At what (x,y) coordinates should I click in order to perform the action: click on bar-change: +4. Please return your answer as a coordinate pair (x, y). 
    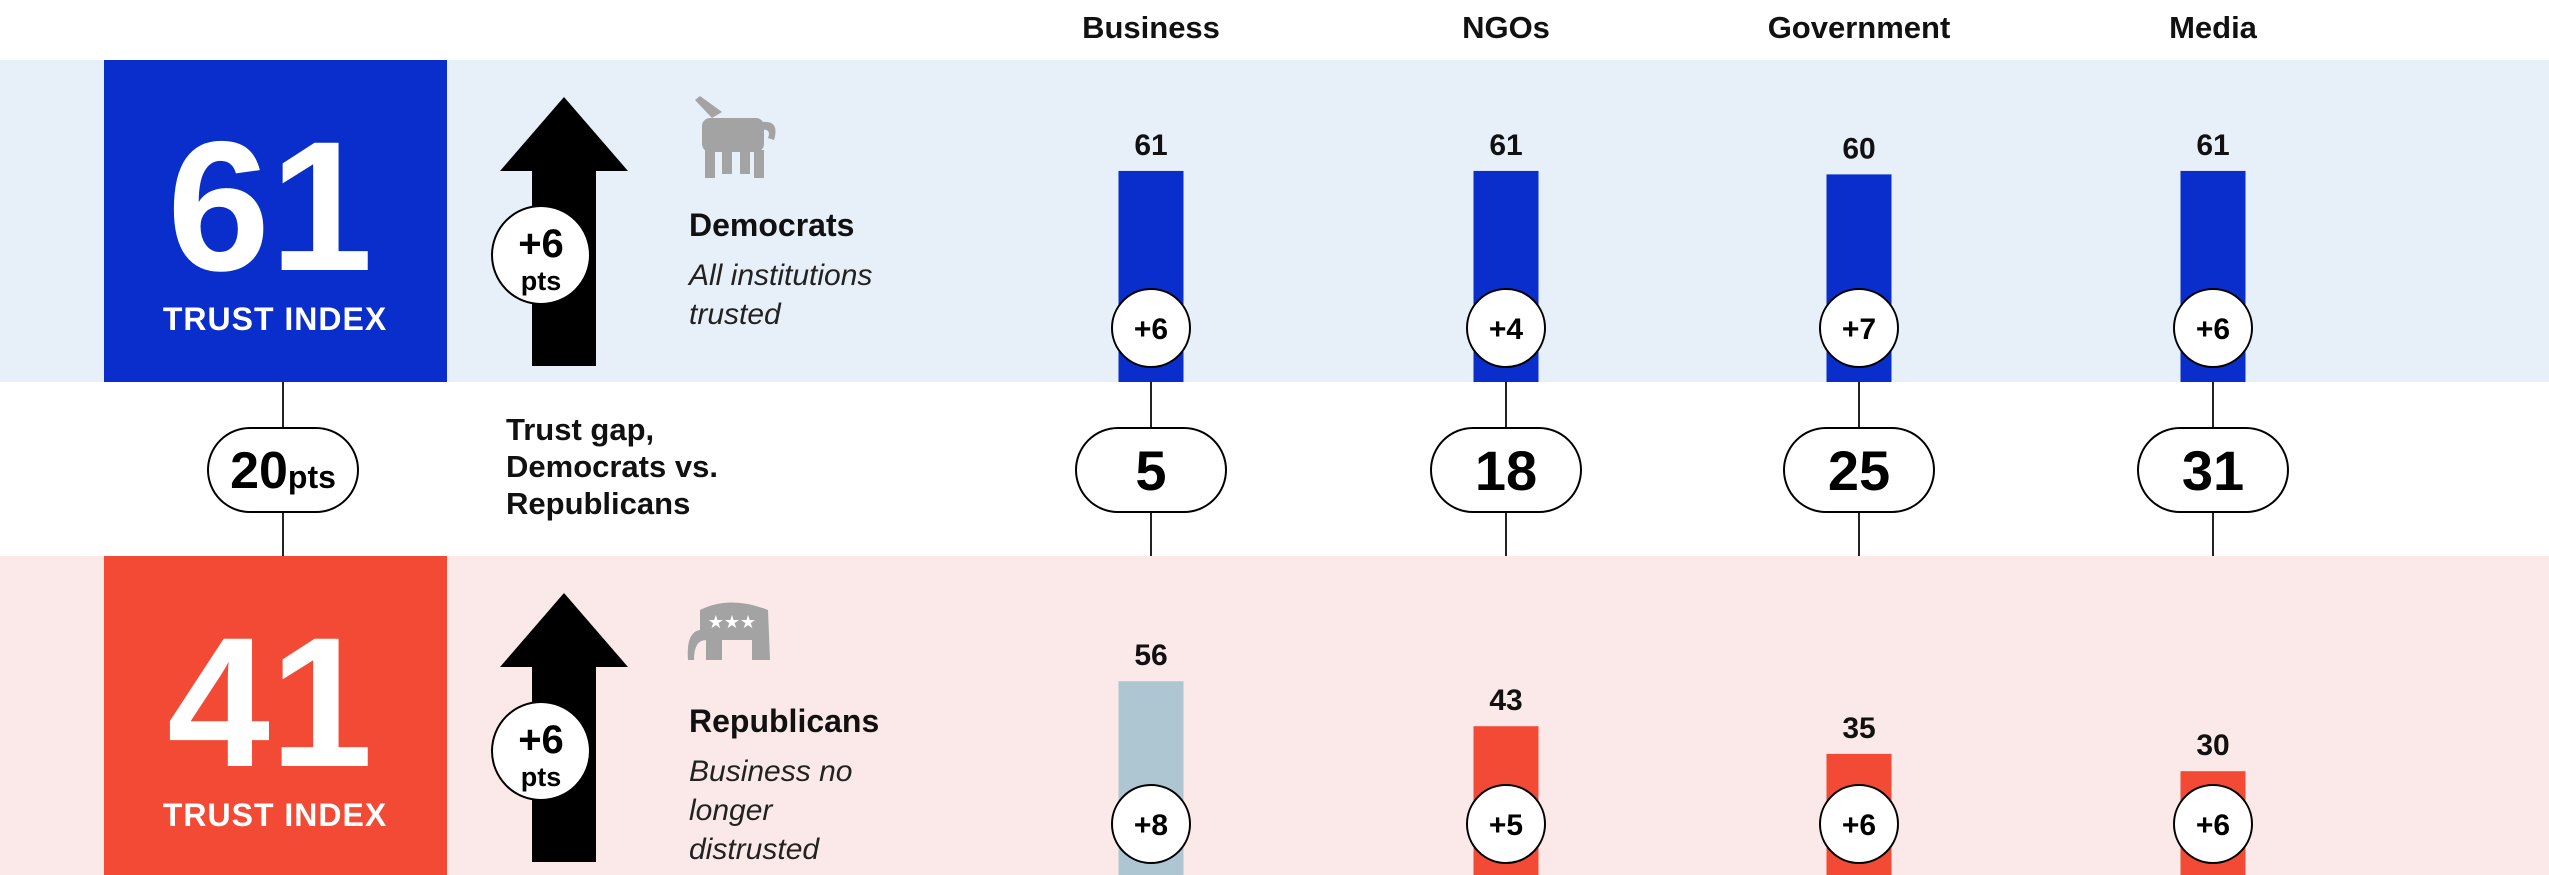
    Looking at the image, I should click on (1506, 329).